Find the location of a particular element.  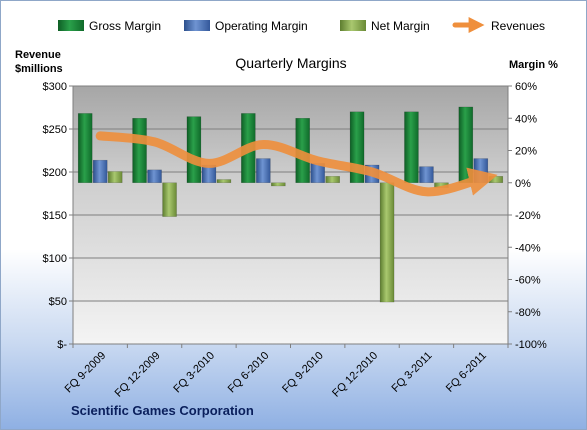

legend-label-operating-margin: Operating Margin is located at coordinates (261, 26).